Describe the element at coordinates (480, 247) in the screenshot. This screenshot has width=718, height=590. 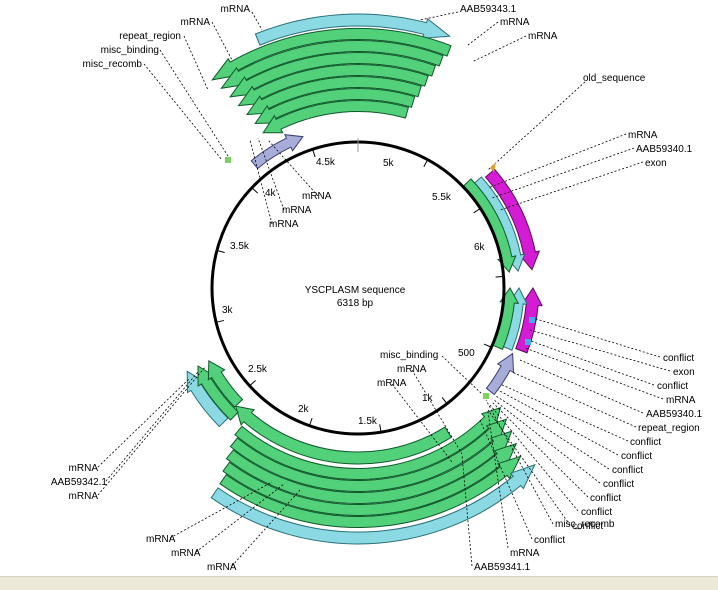
I see `tick-label-6k: 6k` at that location.